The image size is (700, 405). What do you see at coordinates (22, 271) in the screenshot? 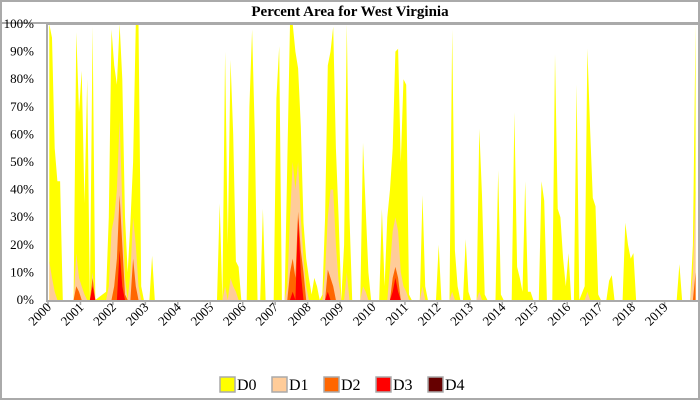
I see `y-tick-label: 10%` at bounding box center [22, 271].